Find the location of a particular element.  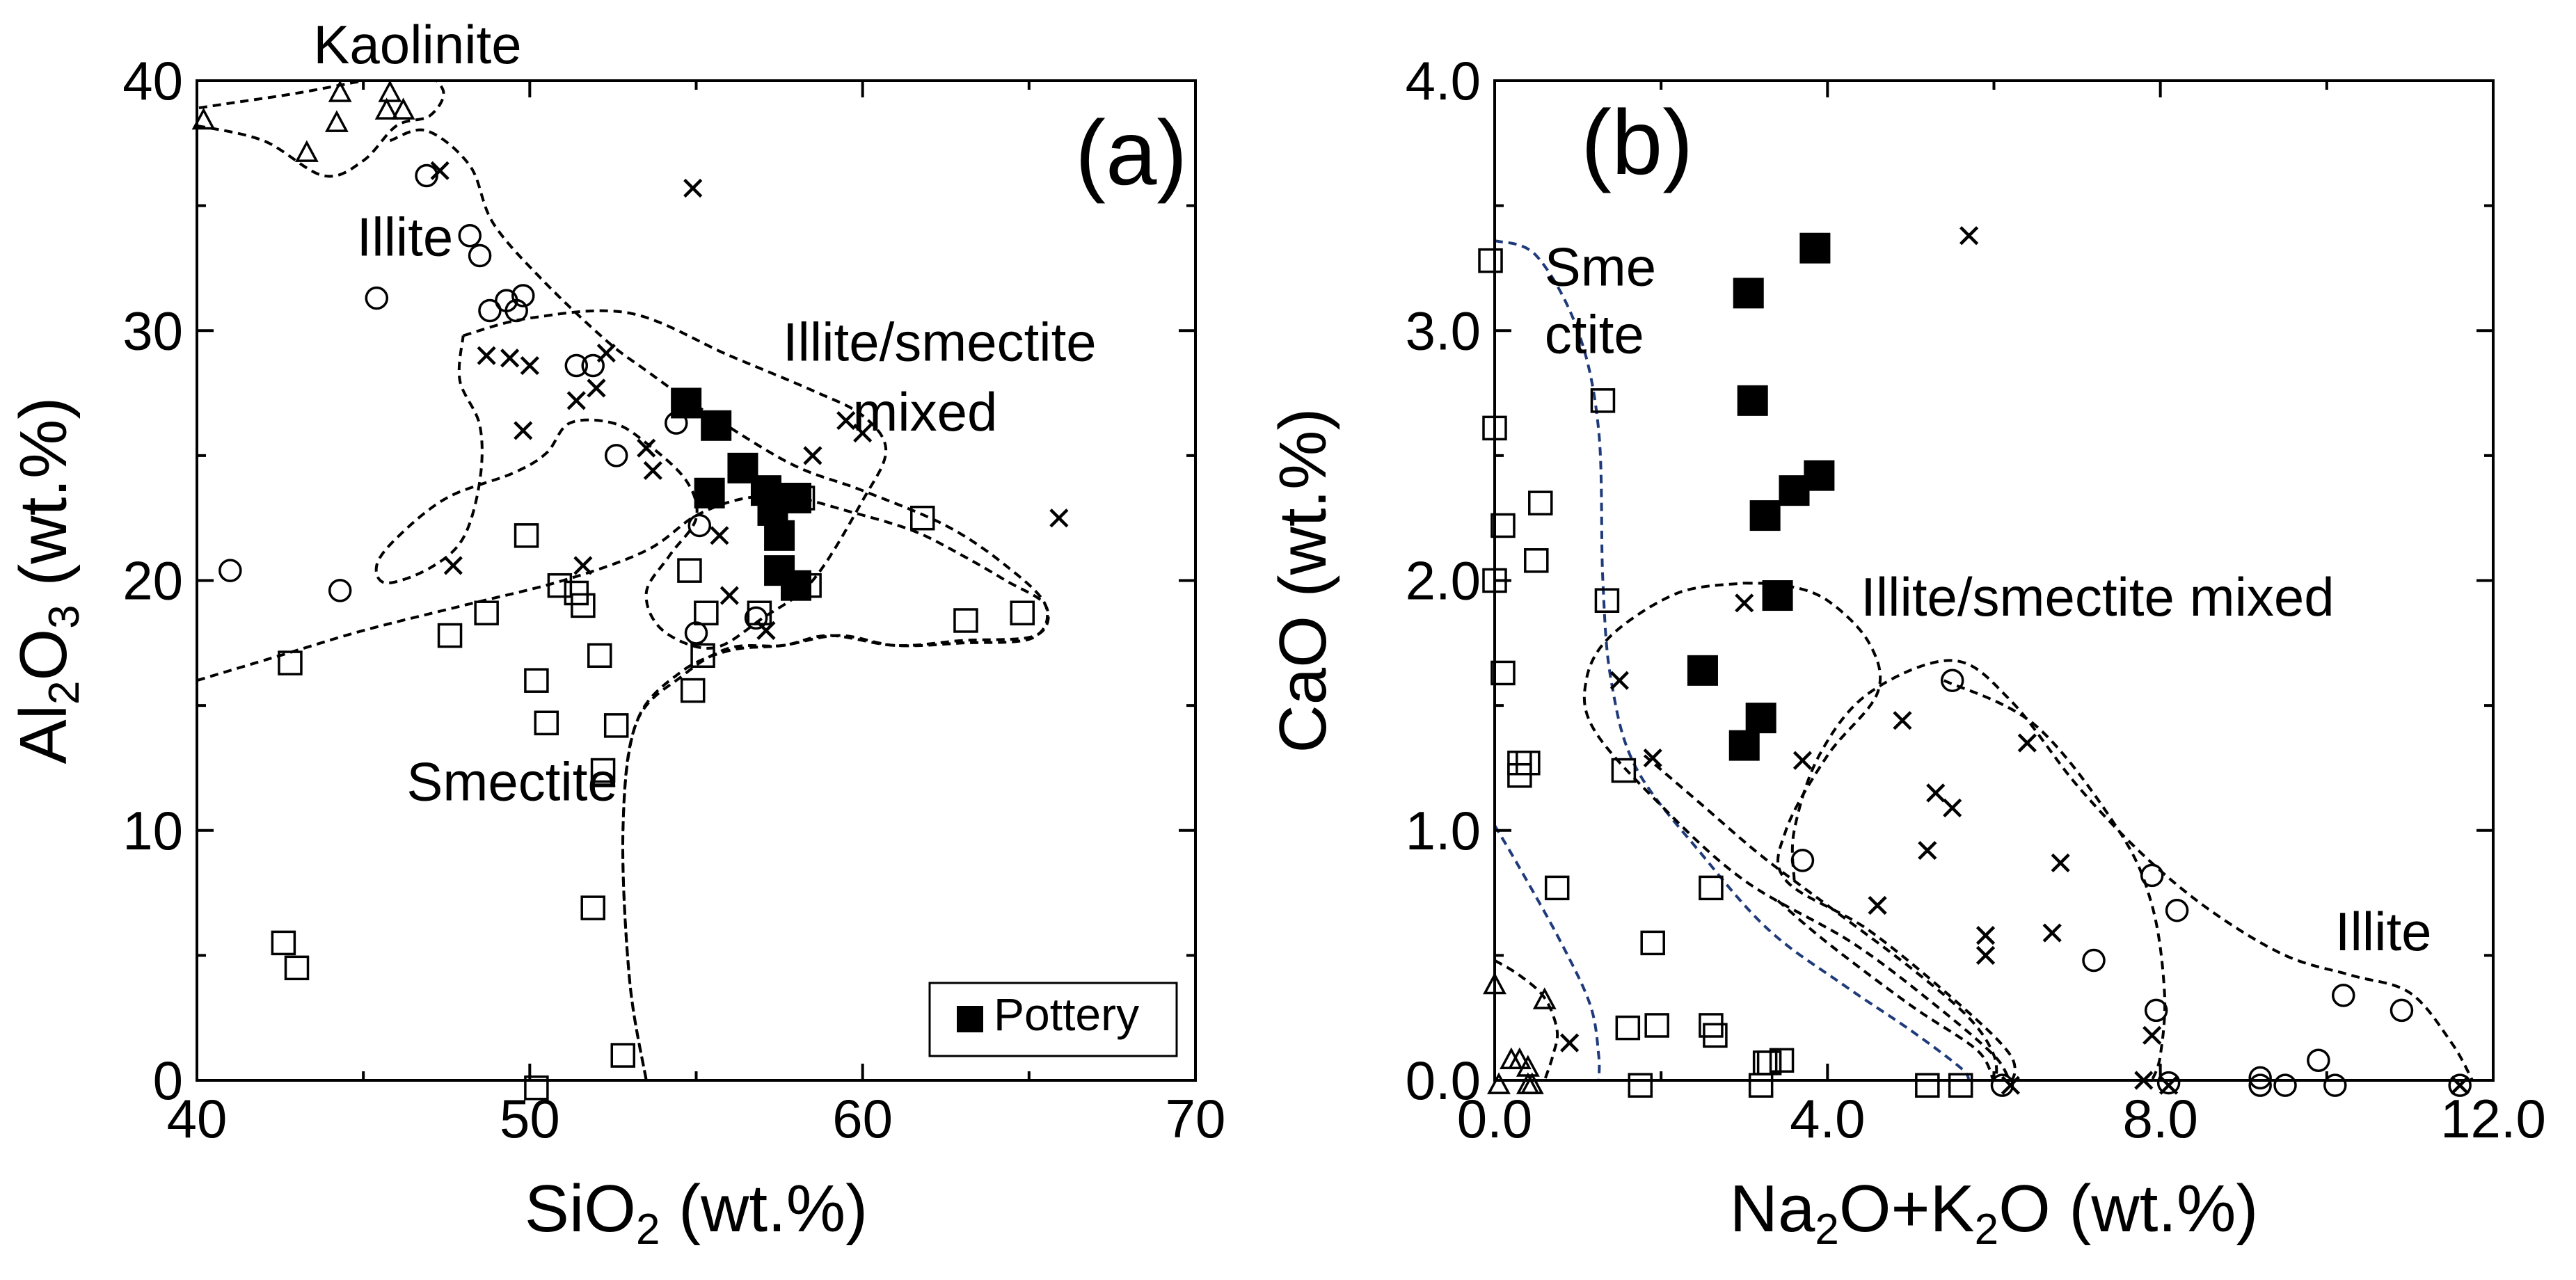

region-boundary-illite is located at coordinates (1820, 917).